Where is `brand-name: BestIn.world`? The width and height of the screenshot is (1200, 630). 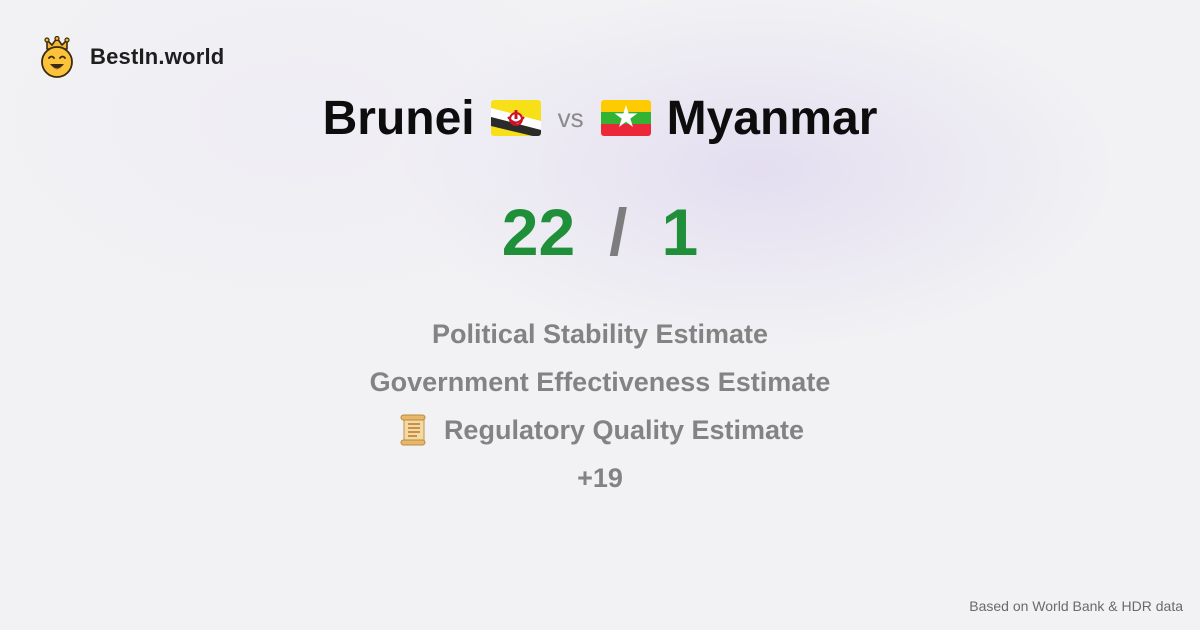
brand-name: BestIn.world is located at coordinates (157, 56).